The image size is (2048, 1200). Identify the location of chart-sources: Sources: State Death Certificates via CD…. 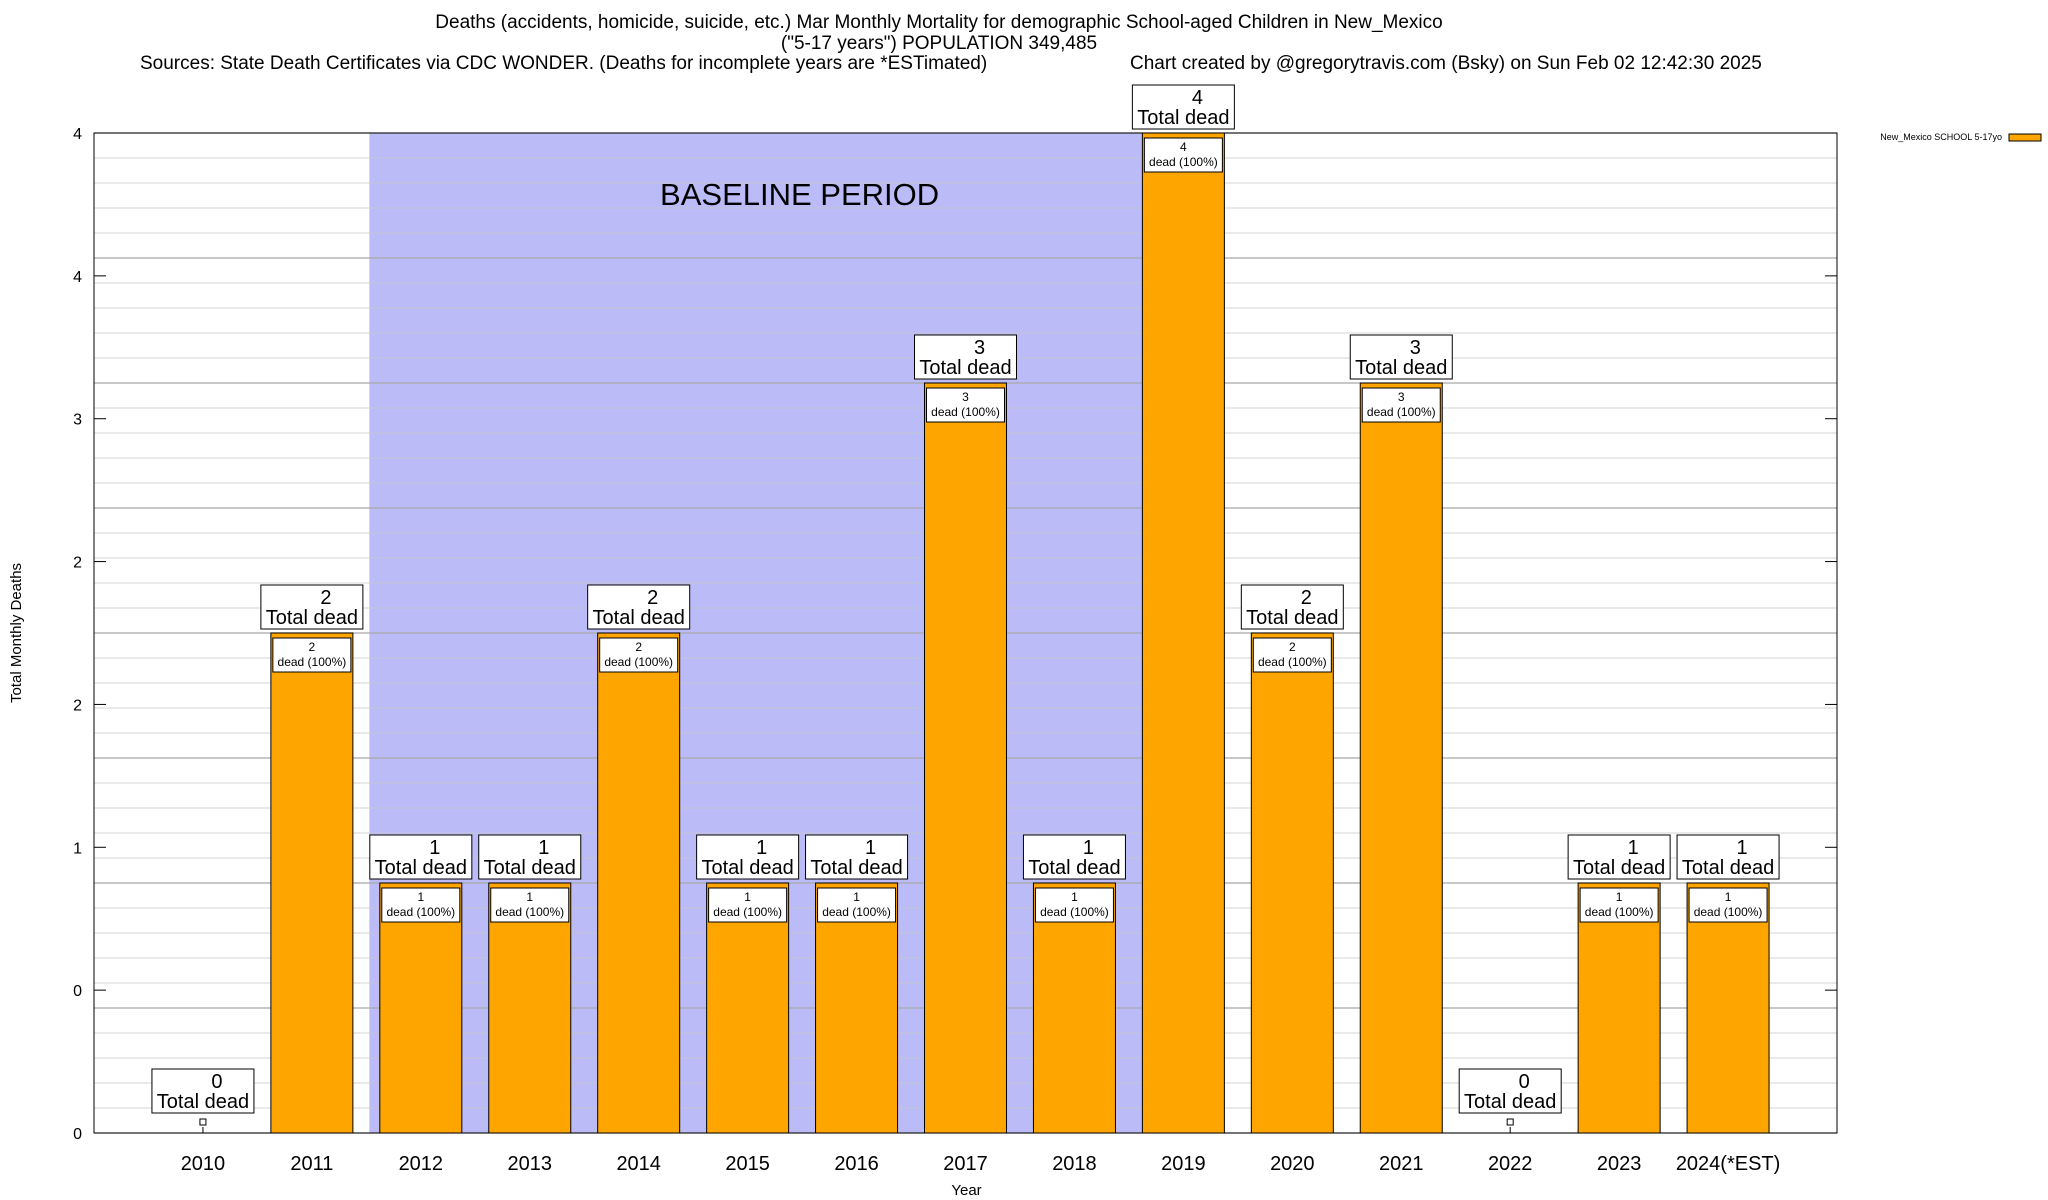
(564, 63).